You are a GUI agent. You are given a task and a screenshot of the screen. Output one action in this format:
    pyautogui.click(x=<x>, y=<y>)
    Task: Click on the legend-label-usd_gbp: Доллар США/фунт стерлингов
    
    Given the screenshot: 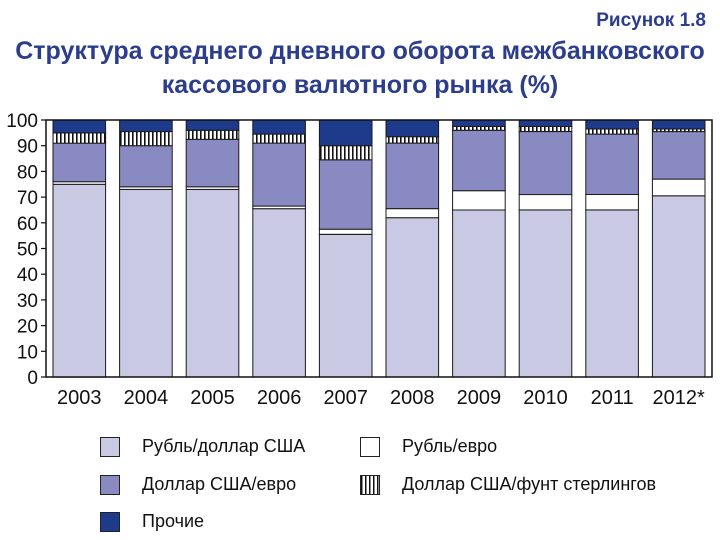 What is the action you would take?
    pyautogui.click(x=529, y=484)
    